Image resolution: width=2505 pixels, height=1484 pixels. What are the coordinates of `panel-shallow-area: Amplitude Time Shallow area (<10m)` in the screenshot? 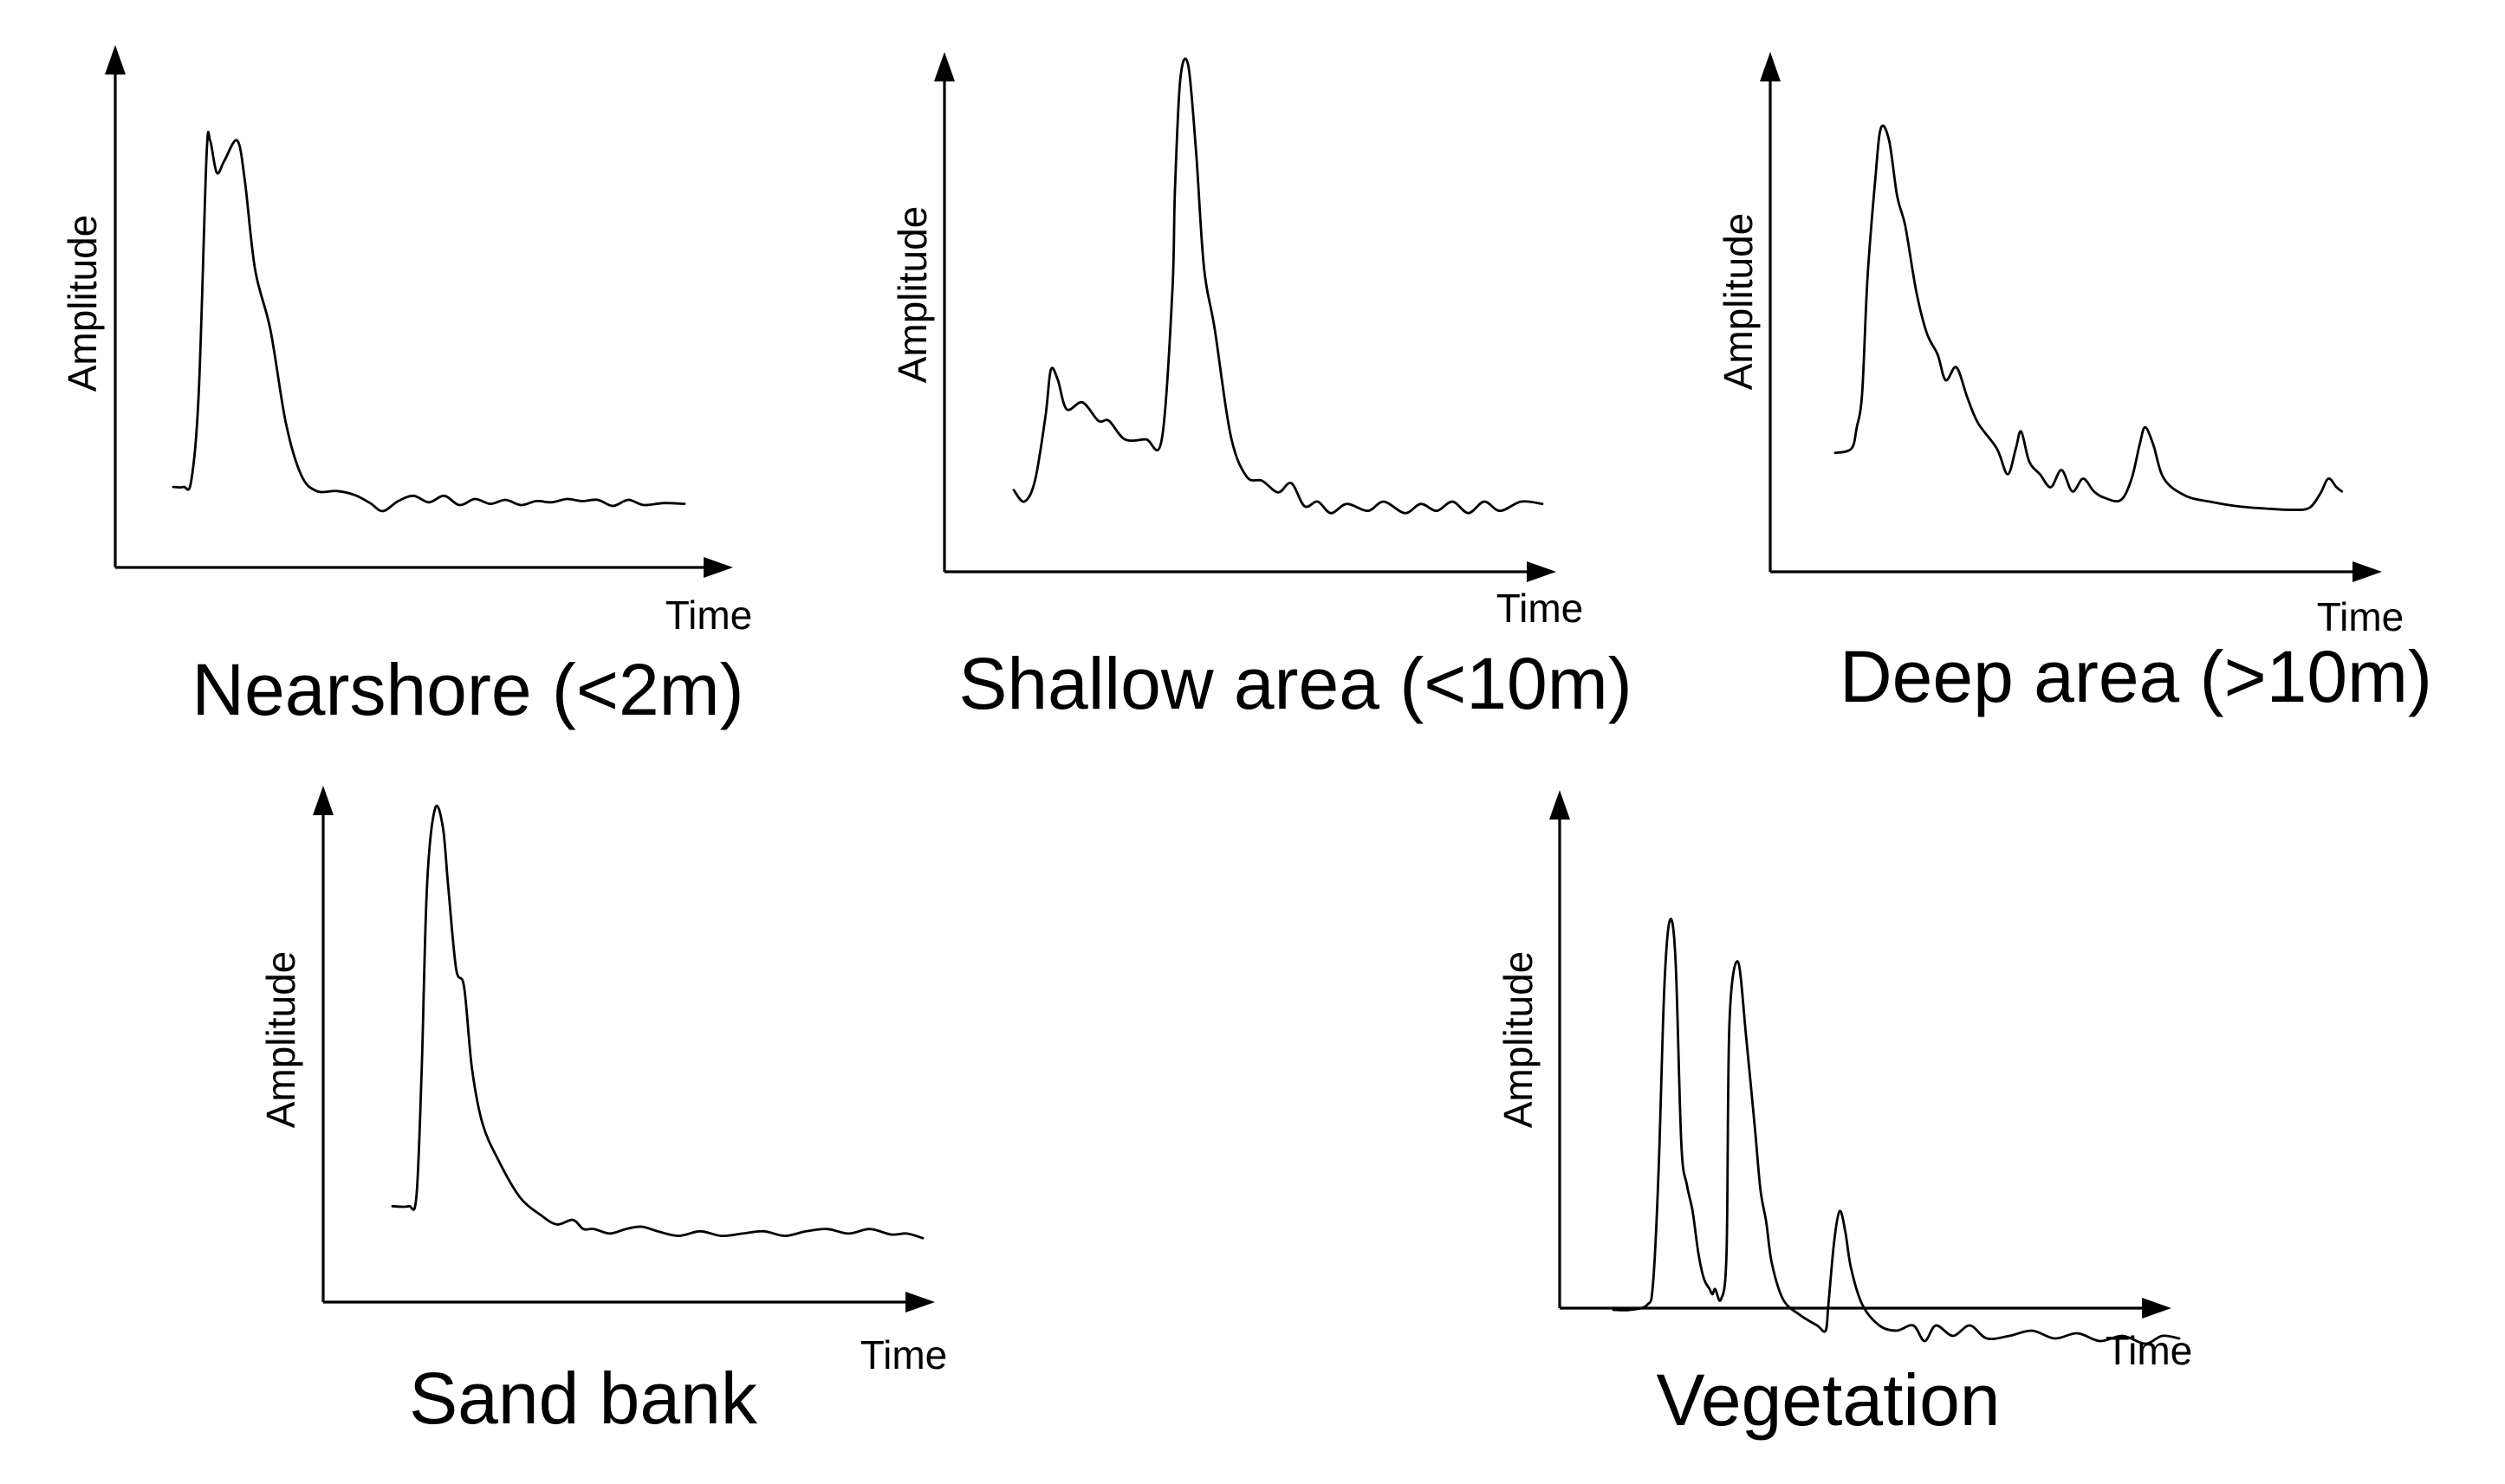 It's located at (1261, 388).